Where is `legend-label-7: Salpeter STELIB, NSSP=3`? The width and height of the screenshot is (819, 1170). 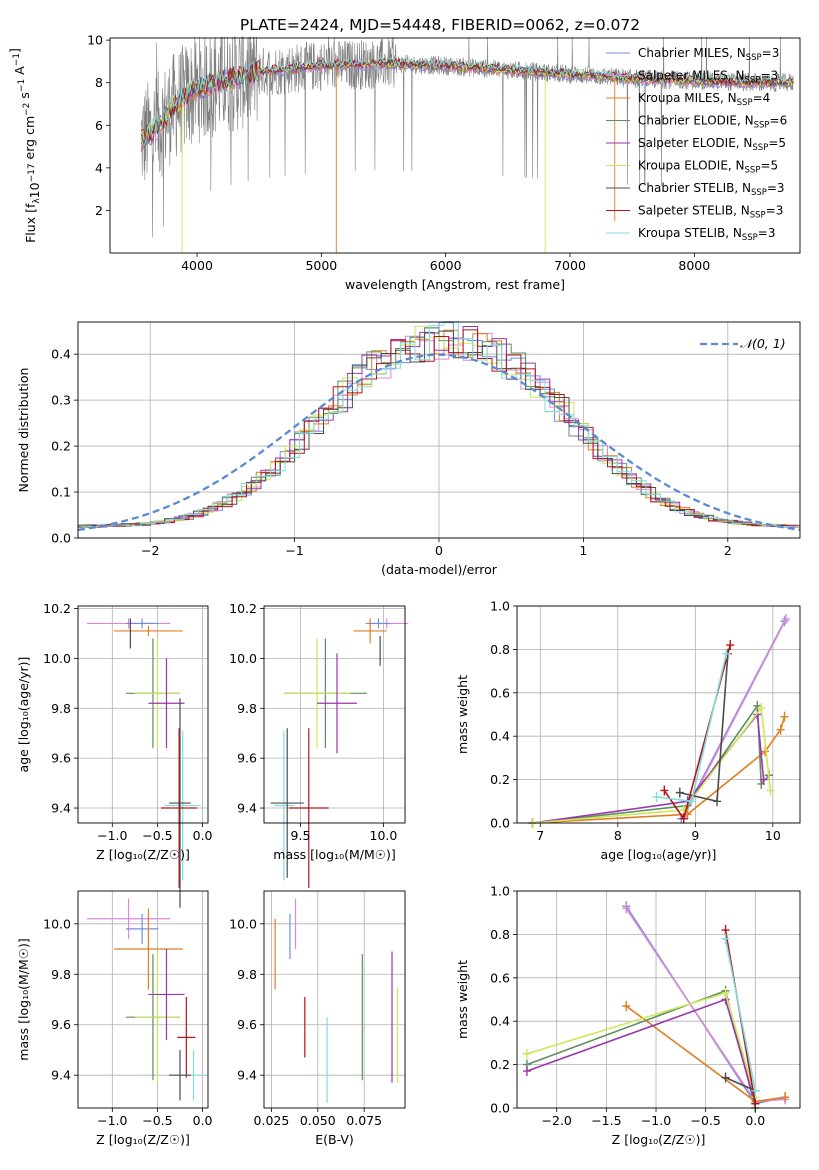 legend-label-7: Salpeter STELIB, NSSP=3 is located at coordinates (710, 212).